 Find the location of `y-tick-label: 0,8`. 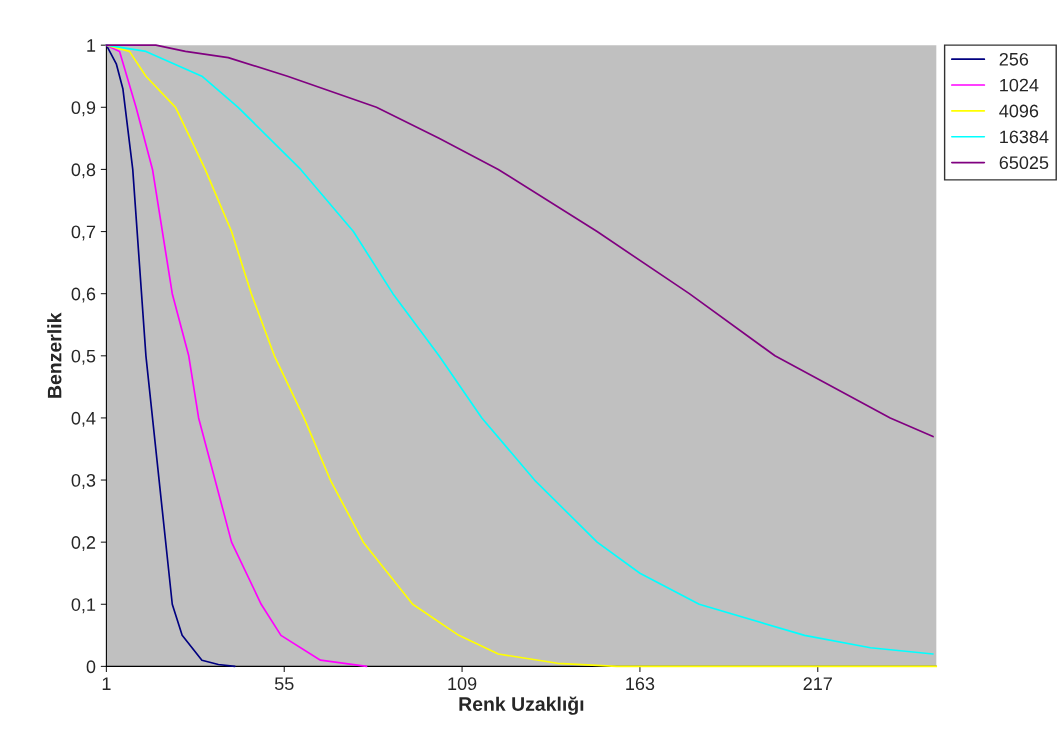

y-tick-label: 0,8 is located at coordinates (83, 171).